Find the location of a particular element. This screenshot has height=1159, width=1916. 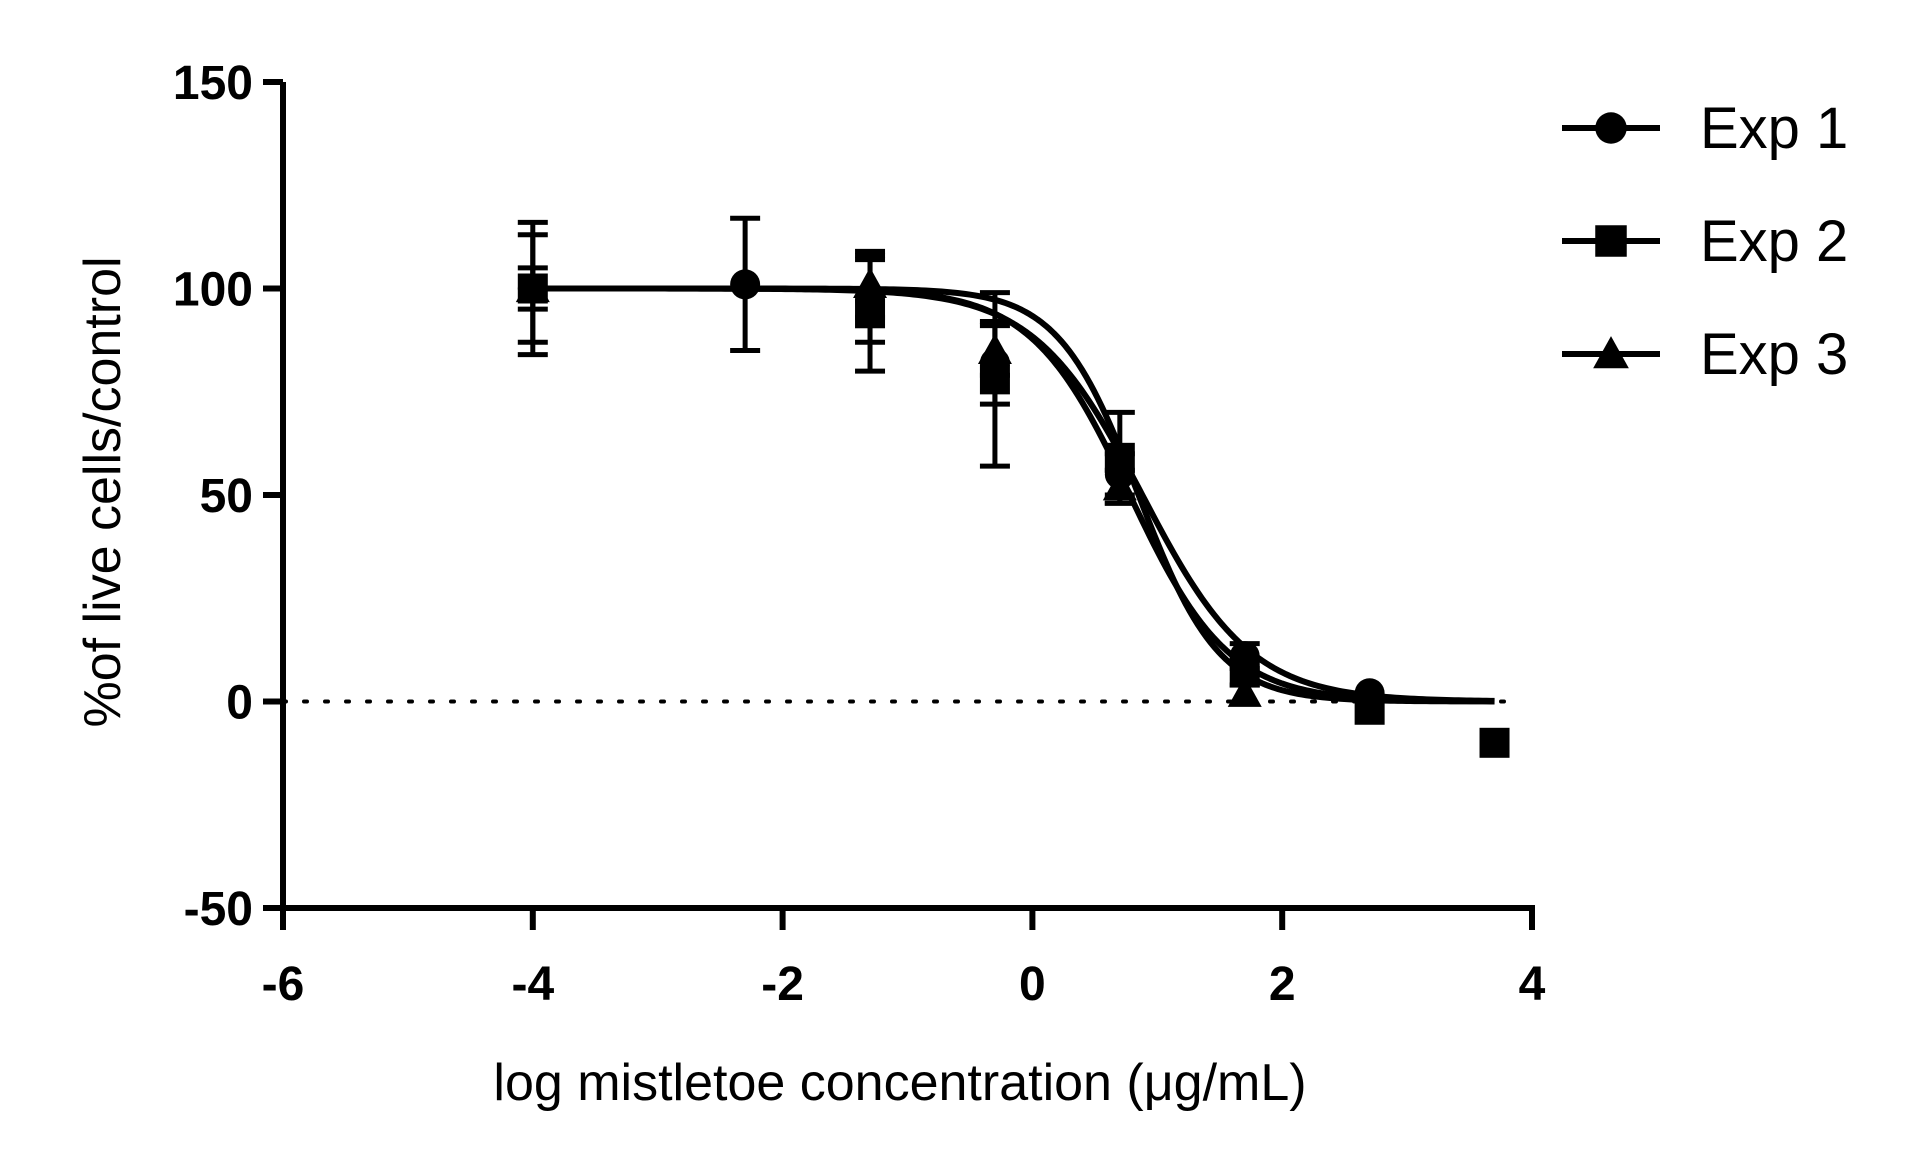

y-tick-label: 50 is located at coordinates (226, 496).